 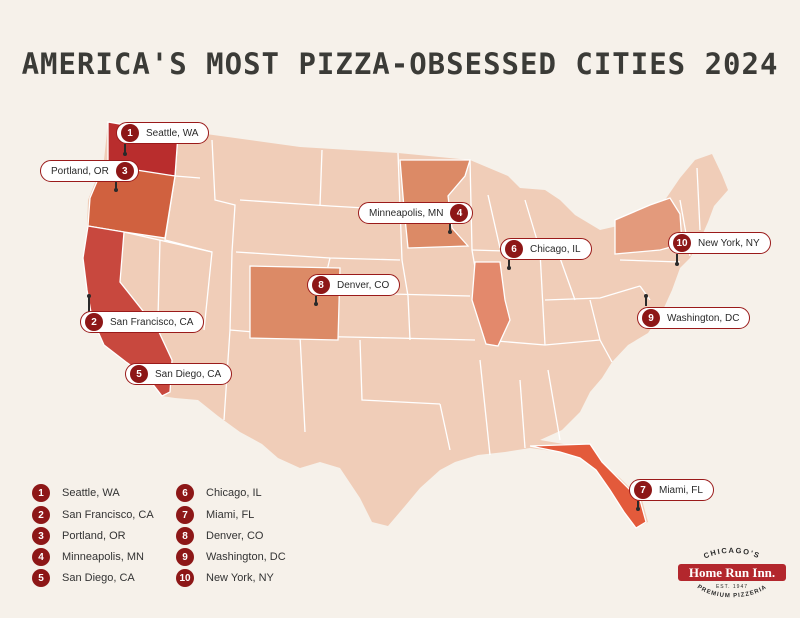 I want to click on map-pin-portland: 3 Portland, OR, so click(x=89, y=171).